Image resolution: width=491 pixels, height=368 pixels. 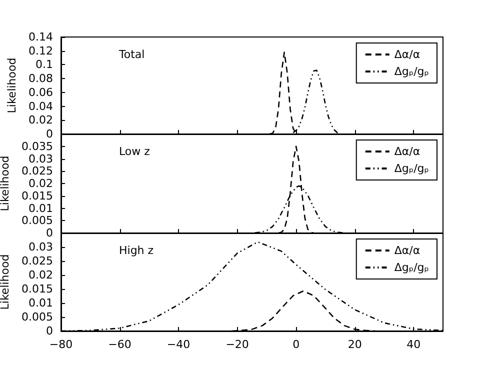 I want to click on x-tick-label: −20, so click(x=237, y=344).